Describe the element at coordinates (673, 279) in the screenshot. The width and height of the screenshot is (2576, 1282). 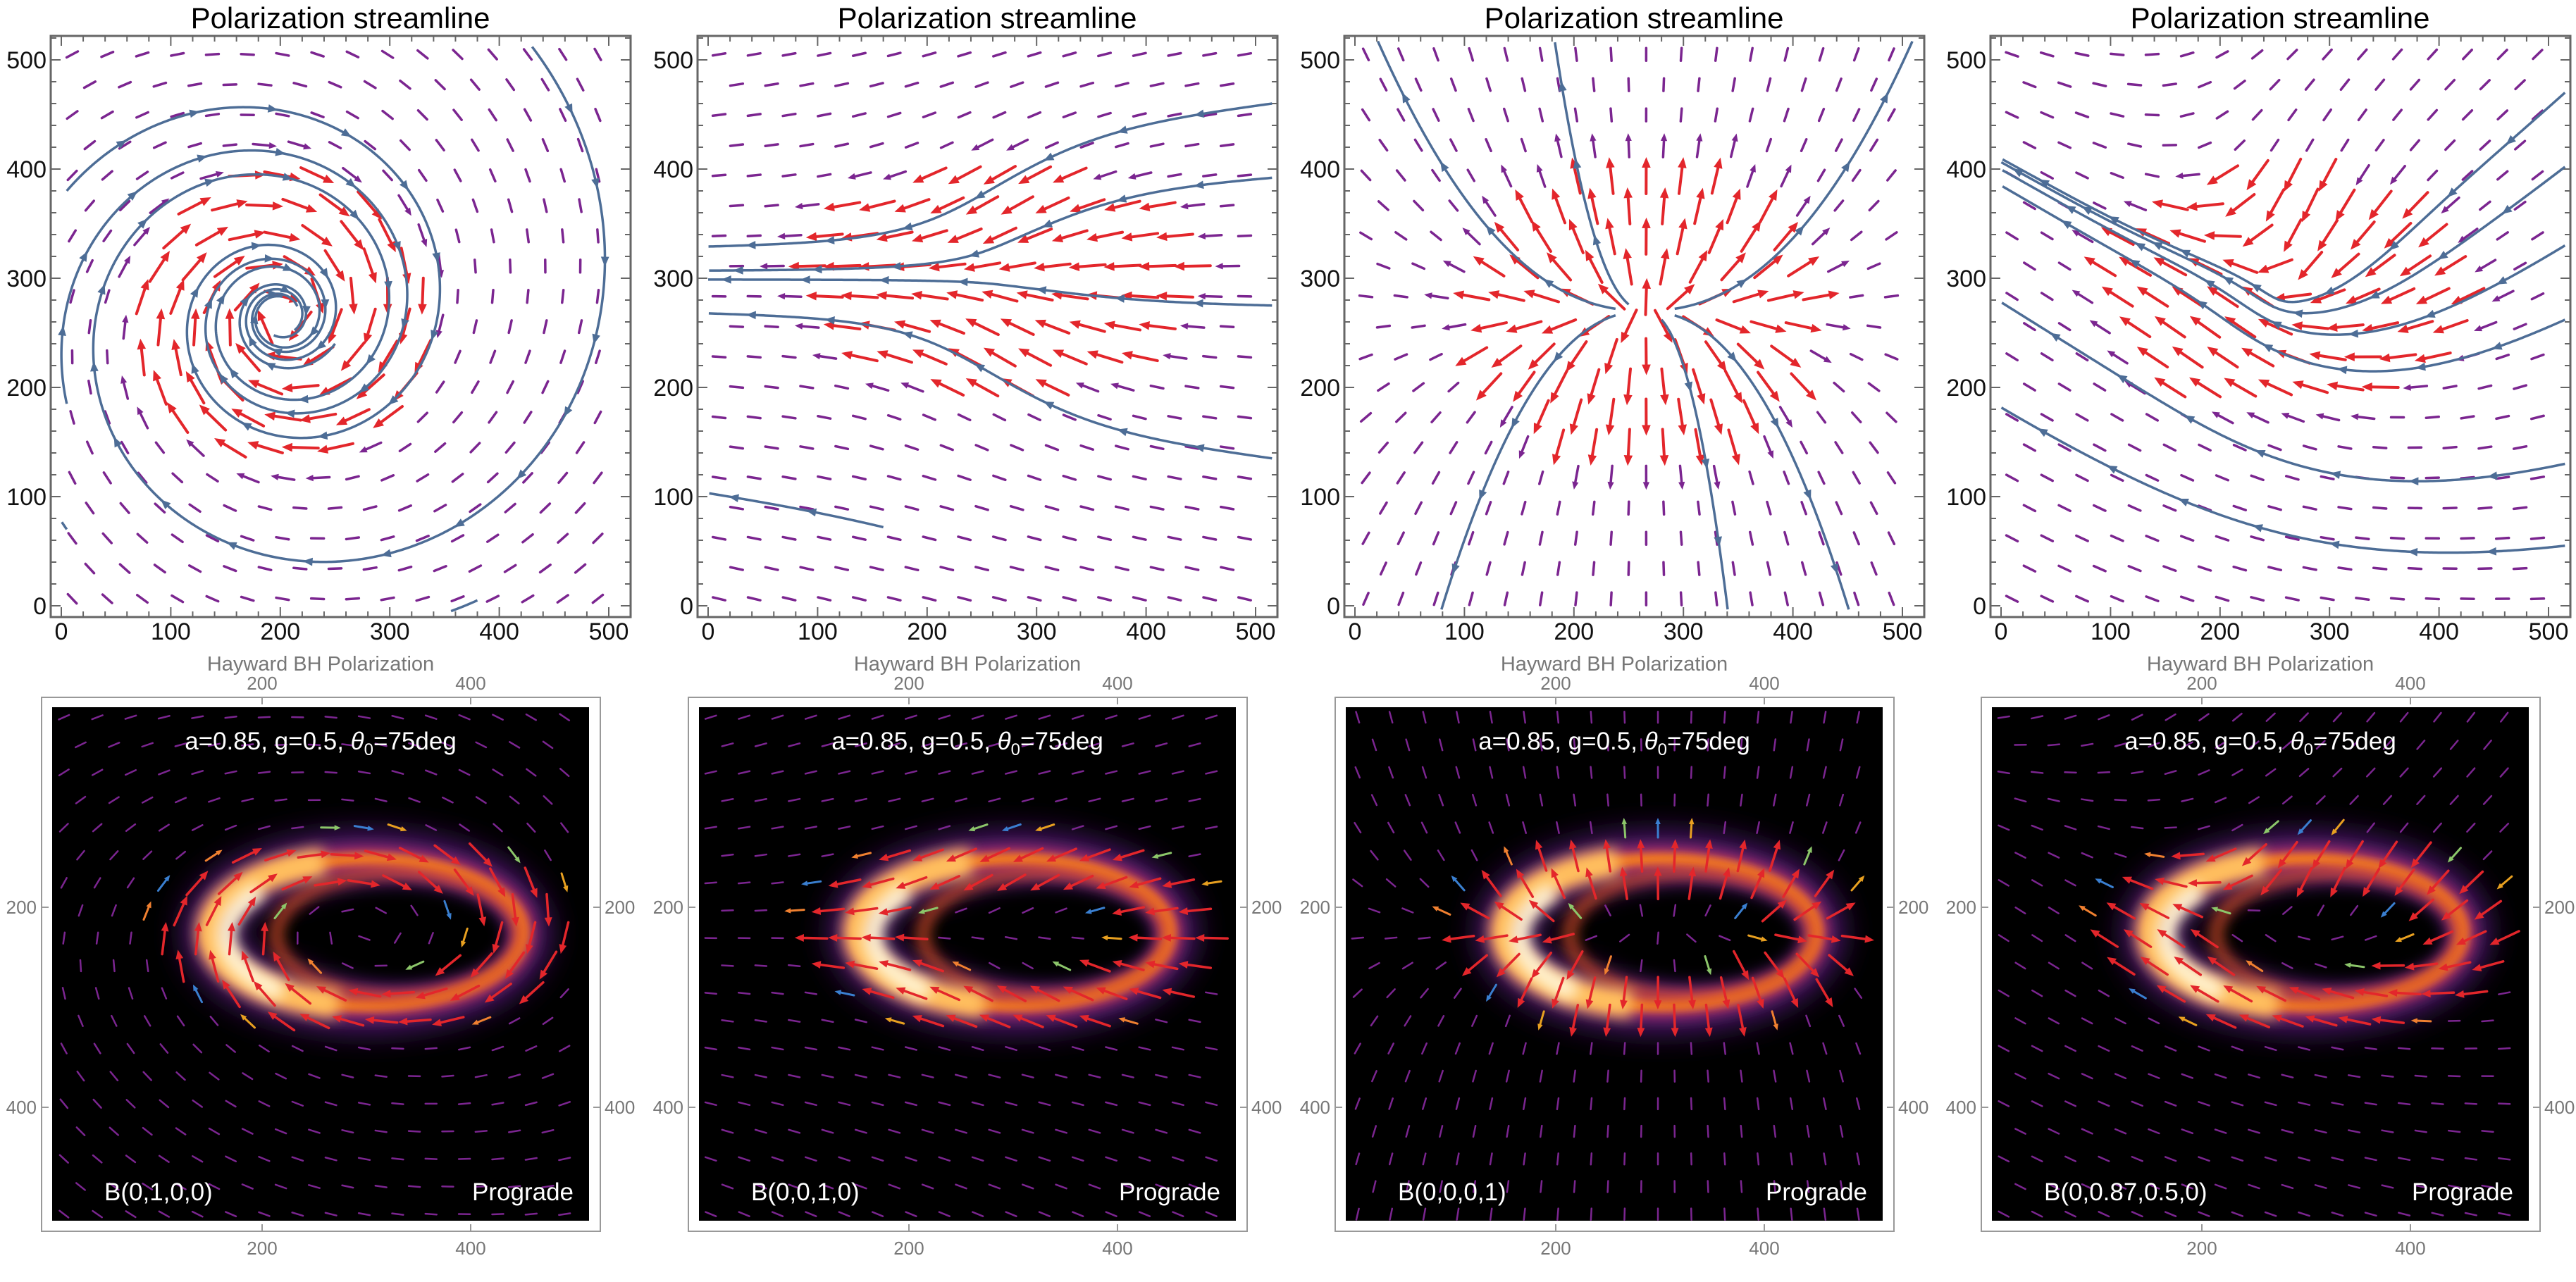
I see `y-tick-label: 300` at that location.